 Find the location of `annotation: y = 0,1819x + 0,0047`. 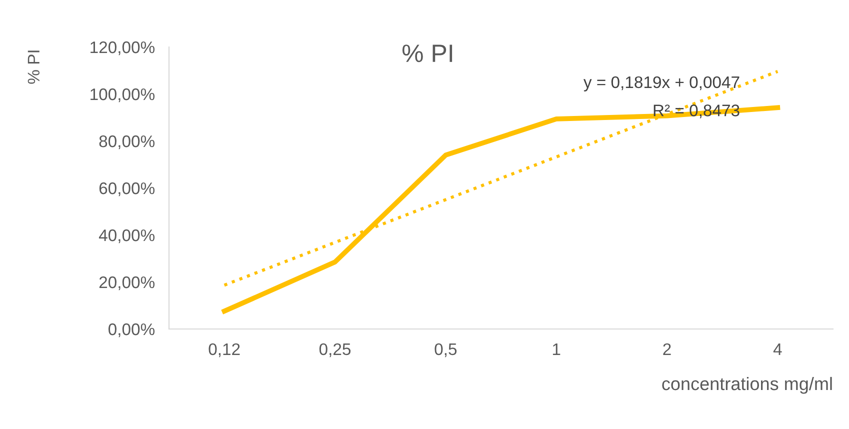

annotation: y = 0,1819x + 0,0047 is located at coordinates (661, 84).